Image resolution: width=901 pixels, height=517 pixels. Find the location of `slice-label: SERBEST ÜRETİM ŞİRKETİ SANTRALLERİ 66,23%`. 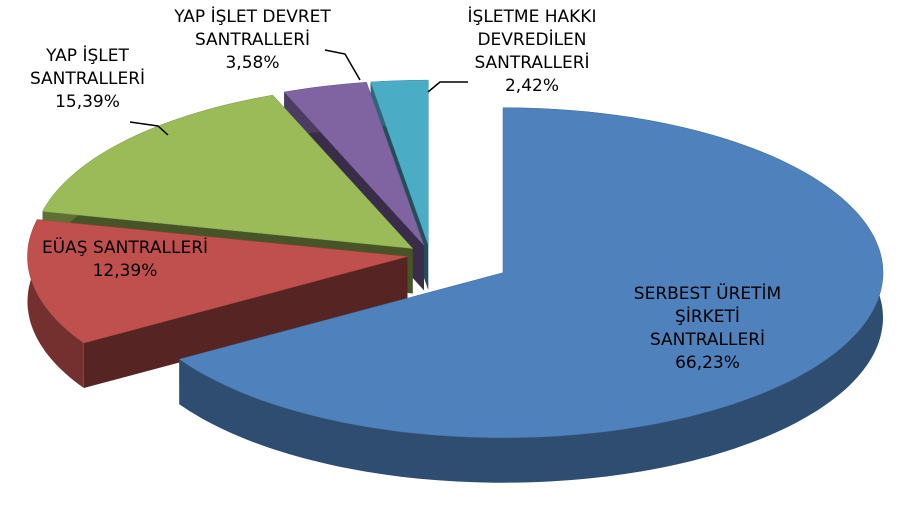

slice-label: SERBEST ÜRETİM ŞİRKETİ SANTRALLERİ 66,23% is located at coordinates (707, 329).